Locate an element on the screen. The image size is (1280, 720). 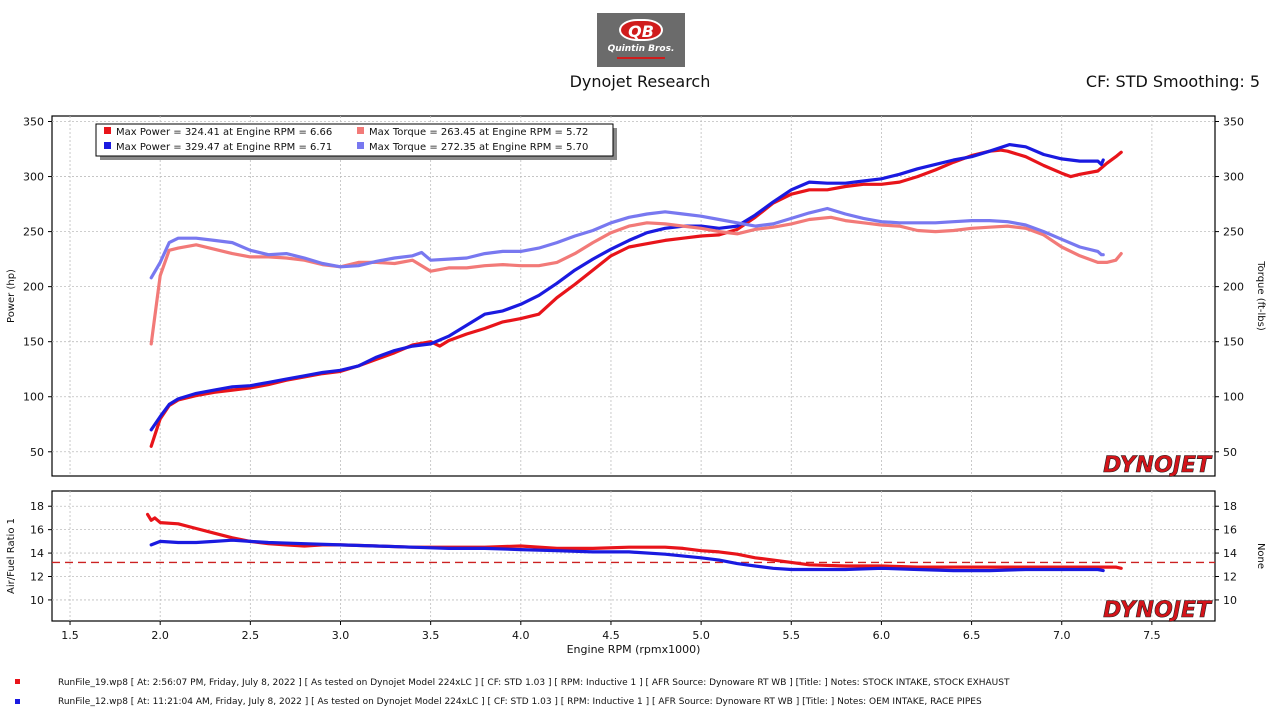
footer-swatch-run12 is located at coordinates (17, 701).